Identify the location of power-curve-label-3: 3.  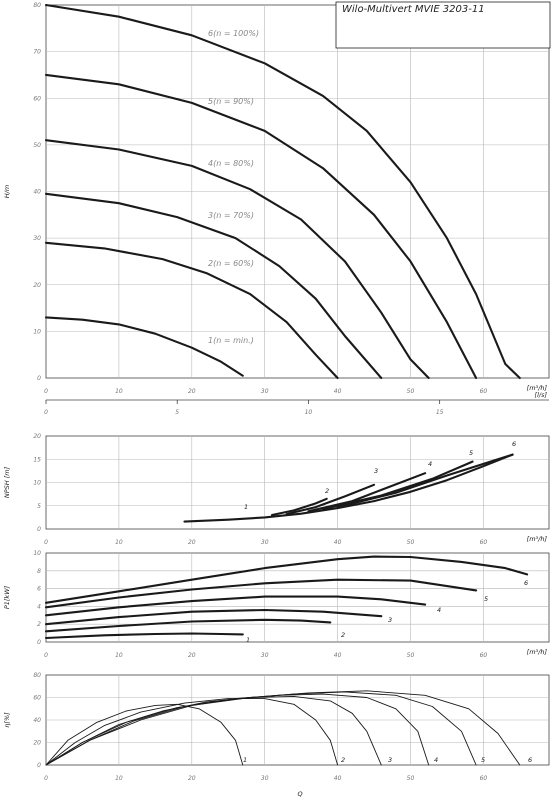
(390, 620).